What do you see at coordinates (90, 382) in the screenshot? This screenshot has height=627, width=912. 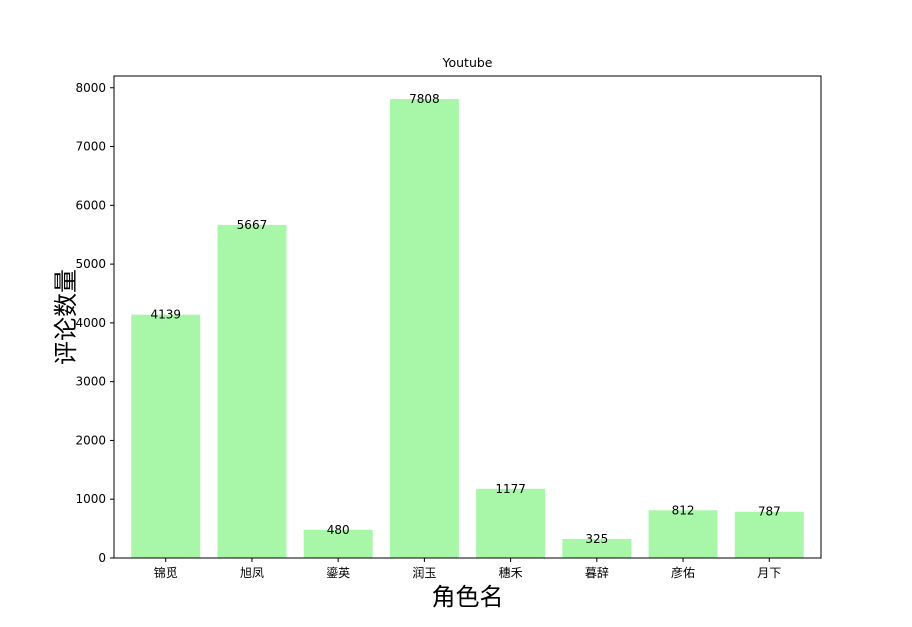 I see `y-tick-label: 3000` at bounding box center [90, 382].